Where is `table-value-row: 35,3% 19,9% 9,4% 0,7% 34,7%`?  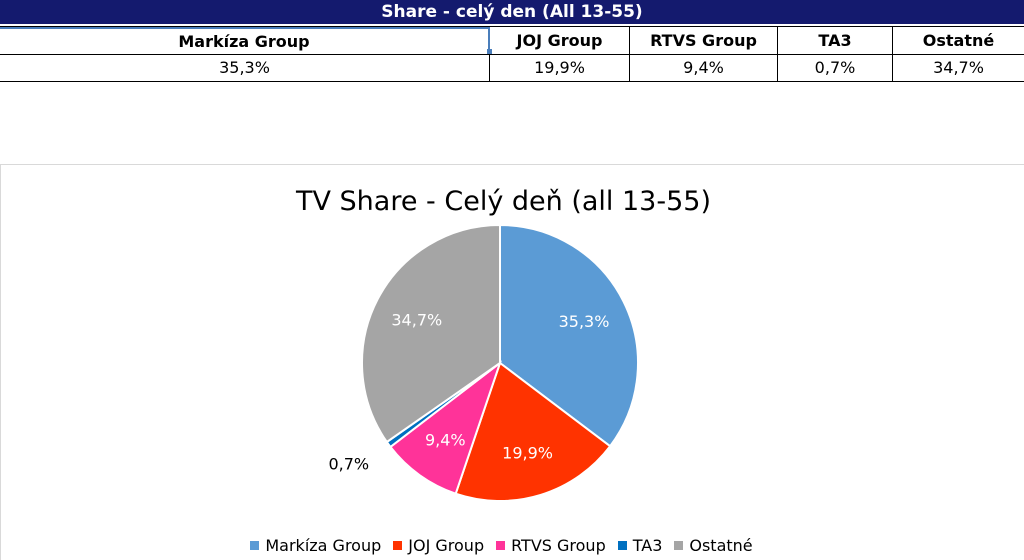 table-value-row: 35,3% 19,9% 9,4% 0,7% 34,7% is located at coordinates (512, 68).